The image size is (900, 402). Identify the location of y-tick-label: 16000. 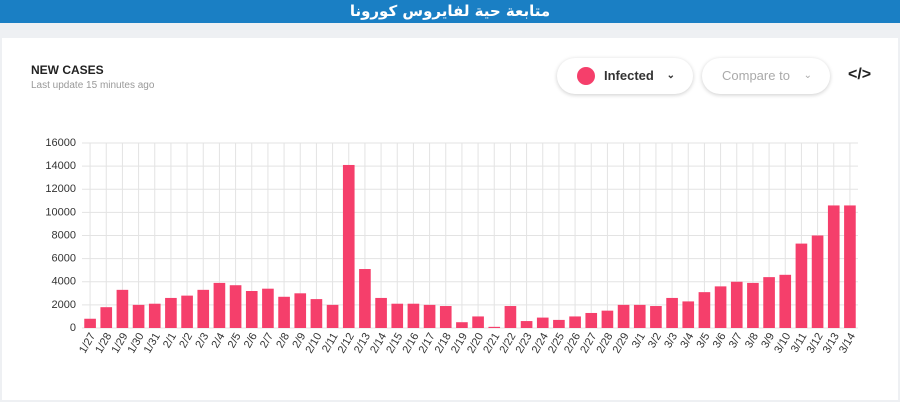
(60, 143).